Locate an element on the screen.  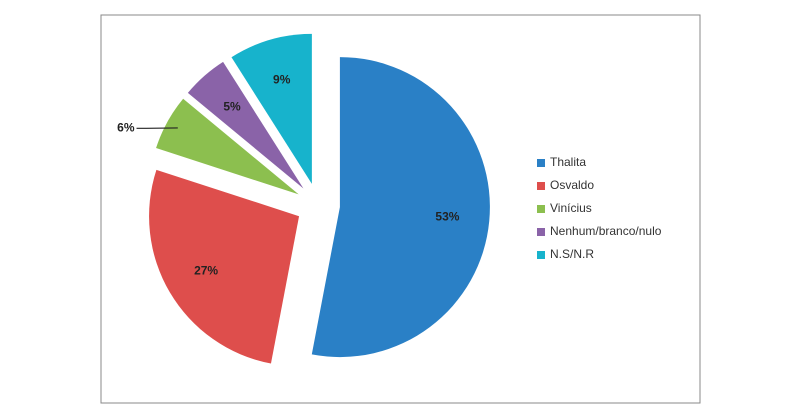
legend-label: N.S/N.R is located at coordinates (572, 254).